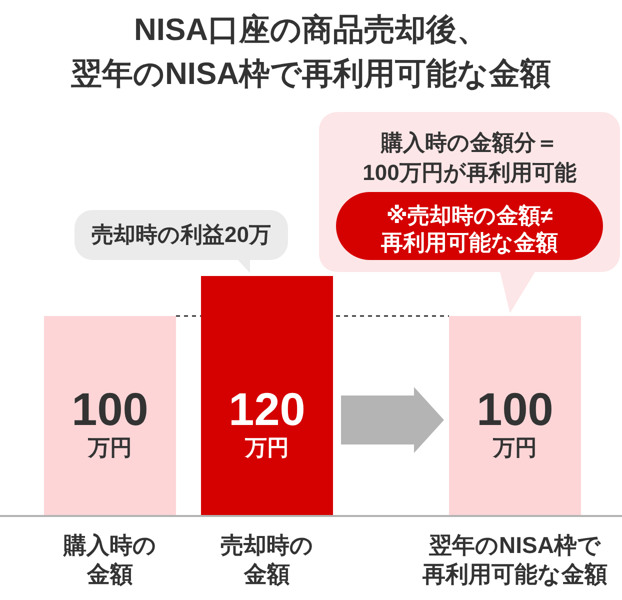 Image resolution: width=622 pixels, height=600 pixels. I want to click on title: NISA口座の商品売却後、翌年のNISA枠で再利用可能な金額, so click(311, 51).